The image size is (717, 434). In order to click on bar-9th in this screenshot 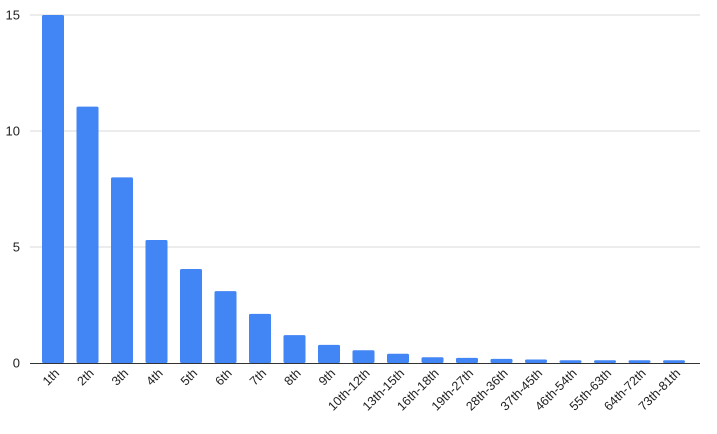, I will do `click(329, 353)`.